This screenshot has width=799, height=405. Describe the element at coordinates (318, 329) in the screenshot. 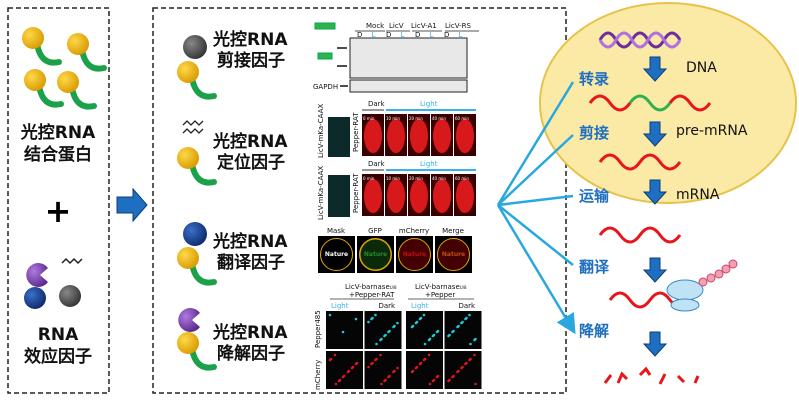

I see `row-label: Pepper485` at that location.